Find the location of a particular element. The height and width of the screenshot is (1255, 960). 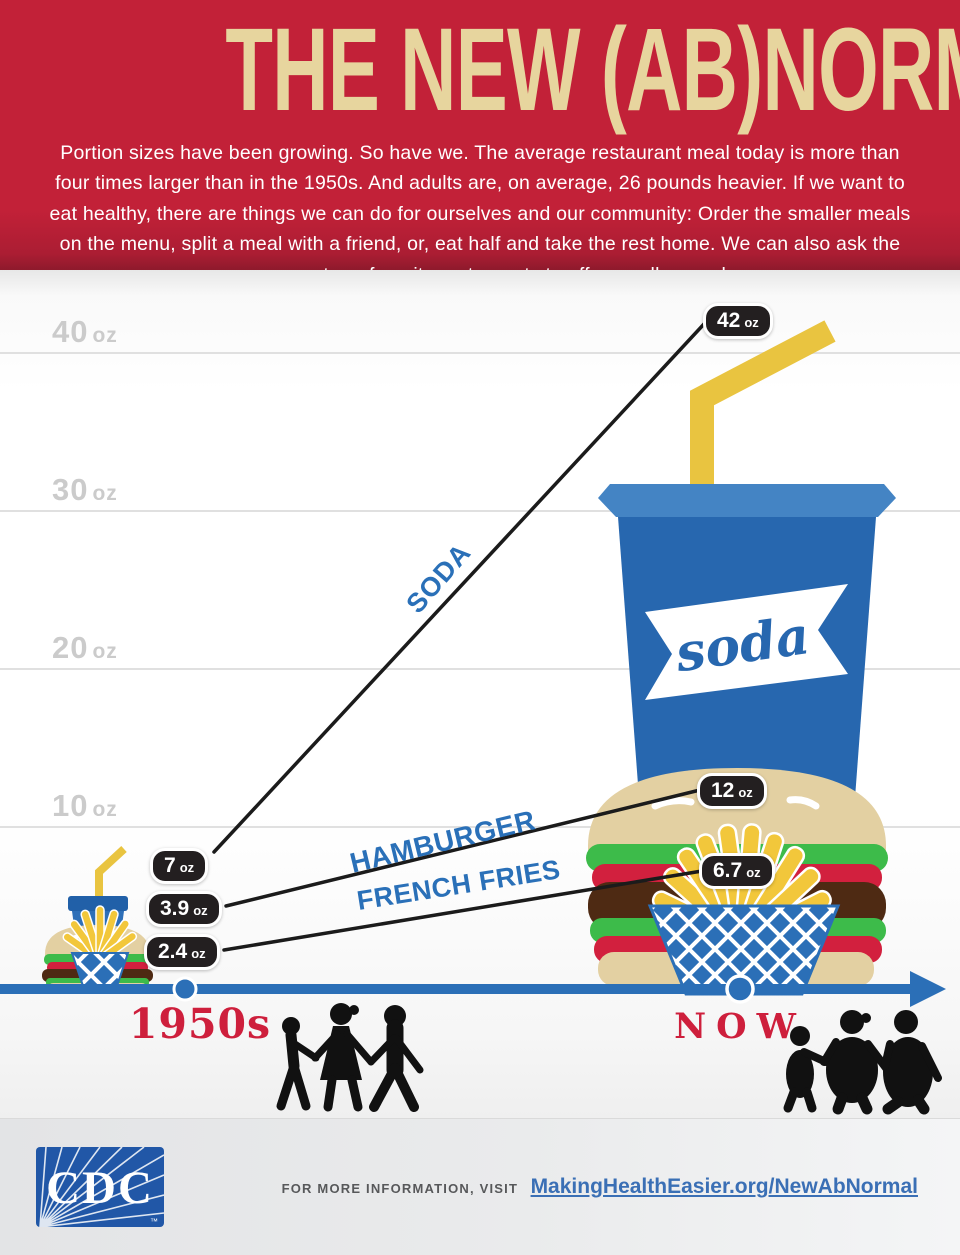

cdc-trademark: ™ is located at coordinates (154, 1221).